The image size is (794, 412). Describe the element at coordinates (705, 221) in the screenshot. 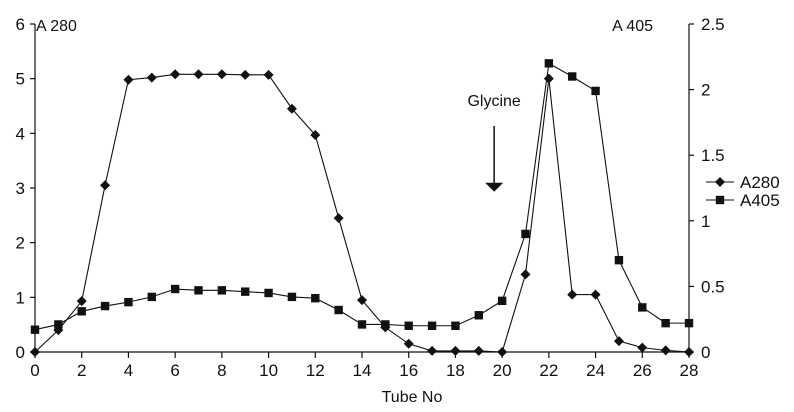

I see `right-y-tick-label: 1` at that location.